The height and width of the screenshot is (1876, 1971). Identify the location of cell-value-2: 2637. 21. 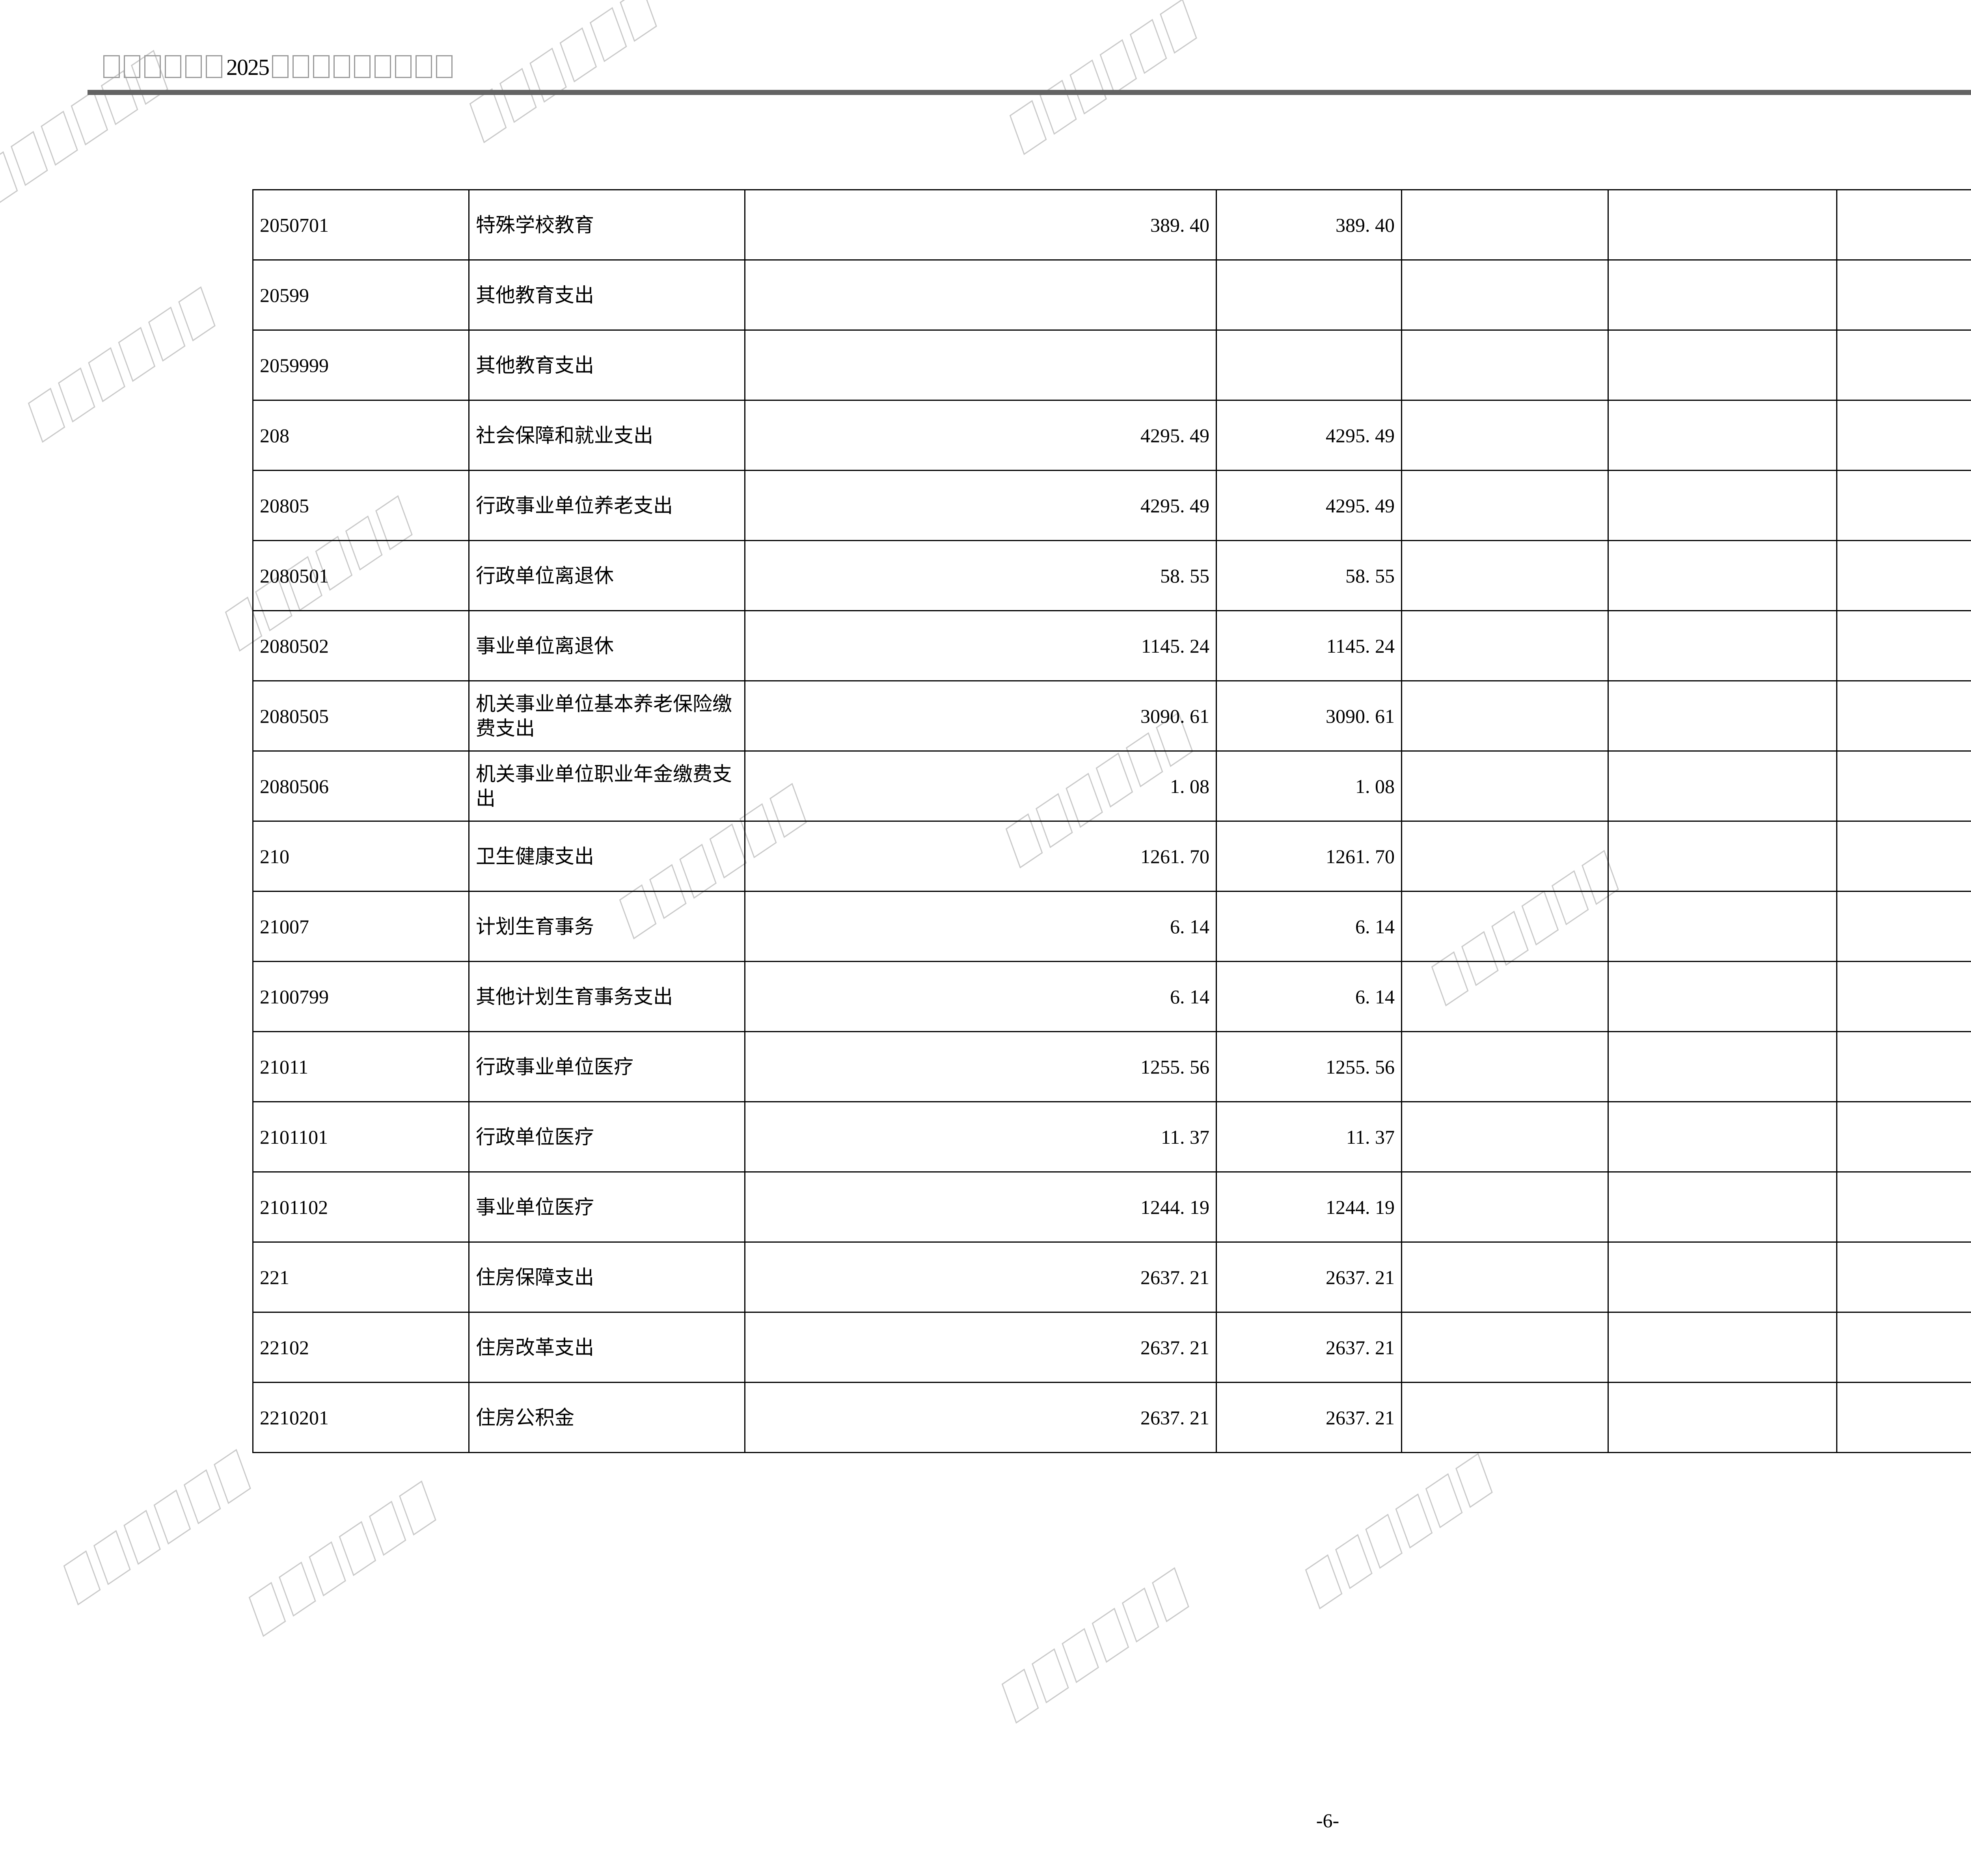
(1309, 1277).